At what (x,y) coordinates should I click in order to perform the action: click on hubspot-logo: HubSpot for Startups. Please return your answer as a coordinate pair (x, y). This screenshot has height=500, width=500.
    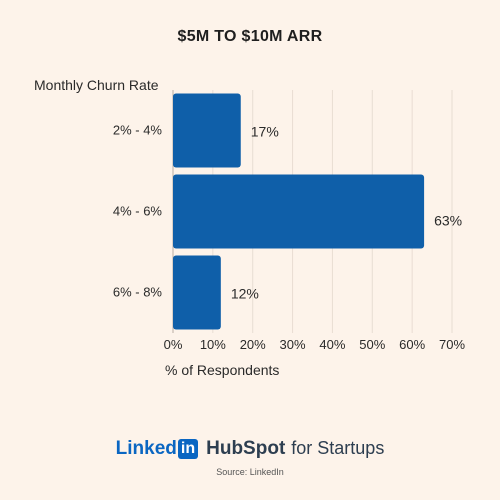
    Looking at the image, I should click on (295, 449).